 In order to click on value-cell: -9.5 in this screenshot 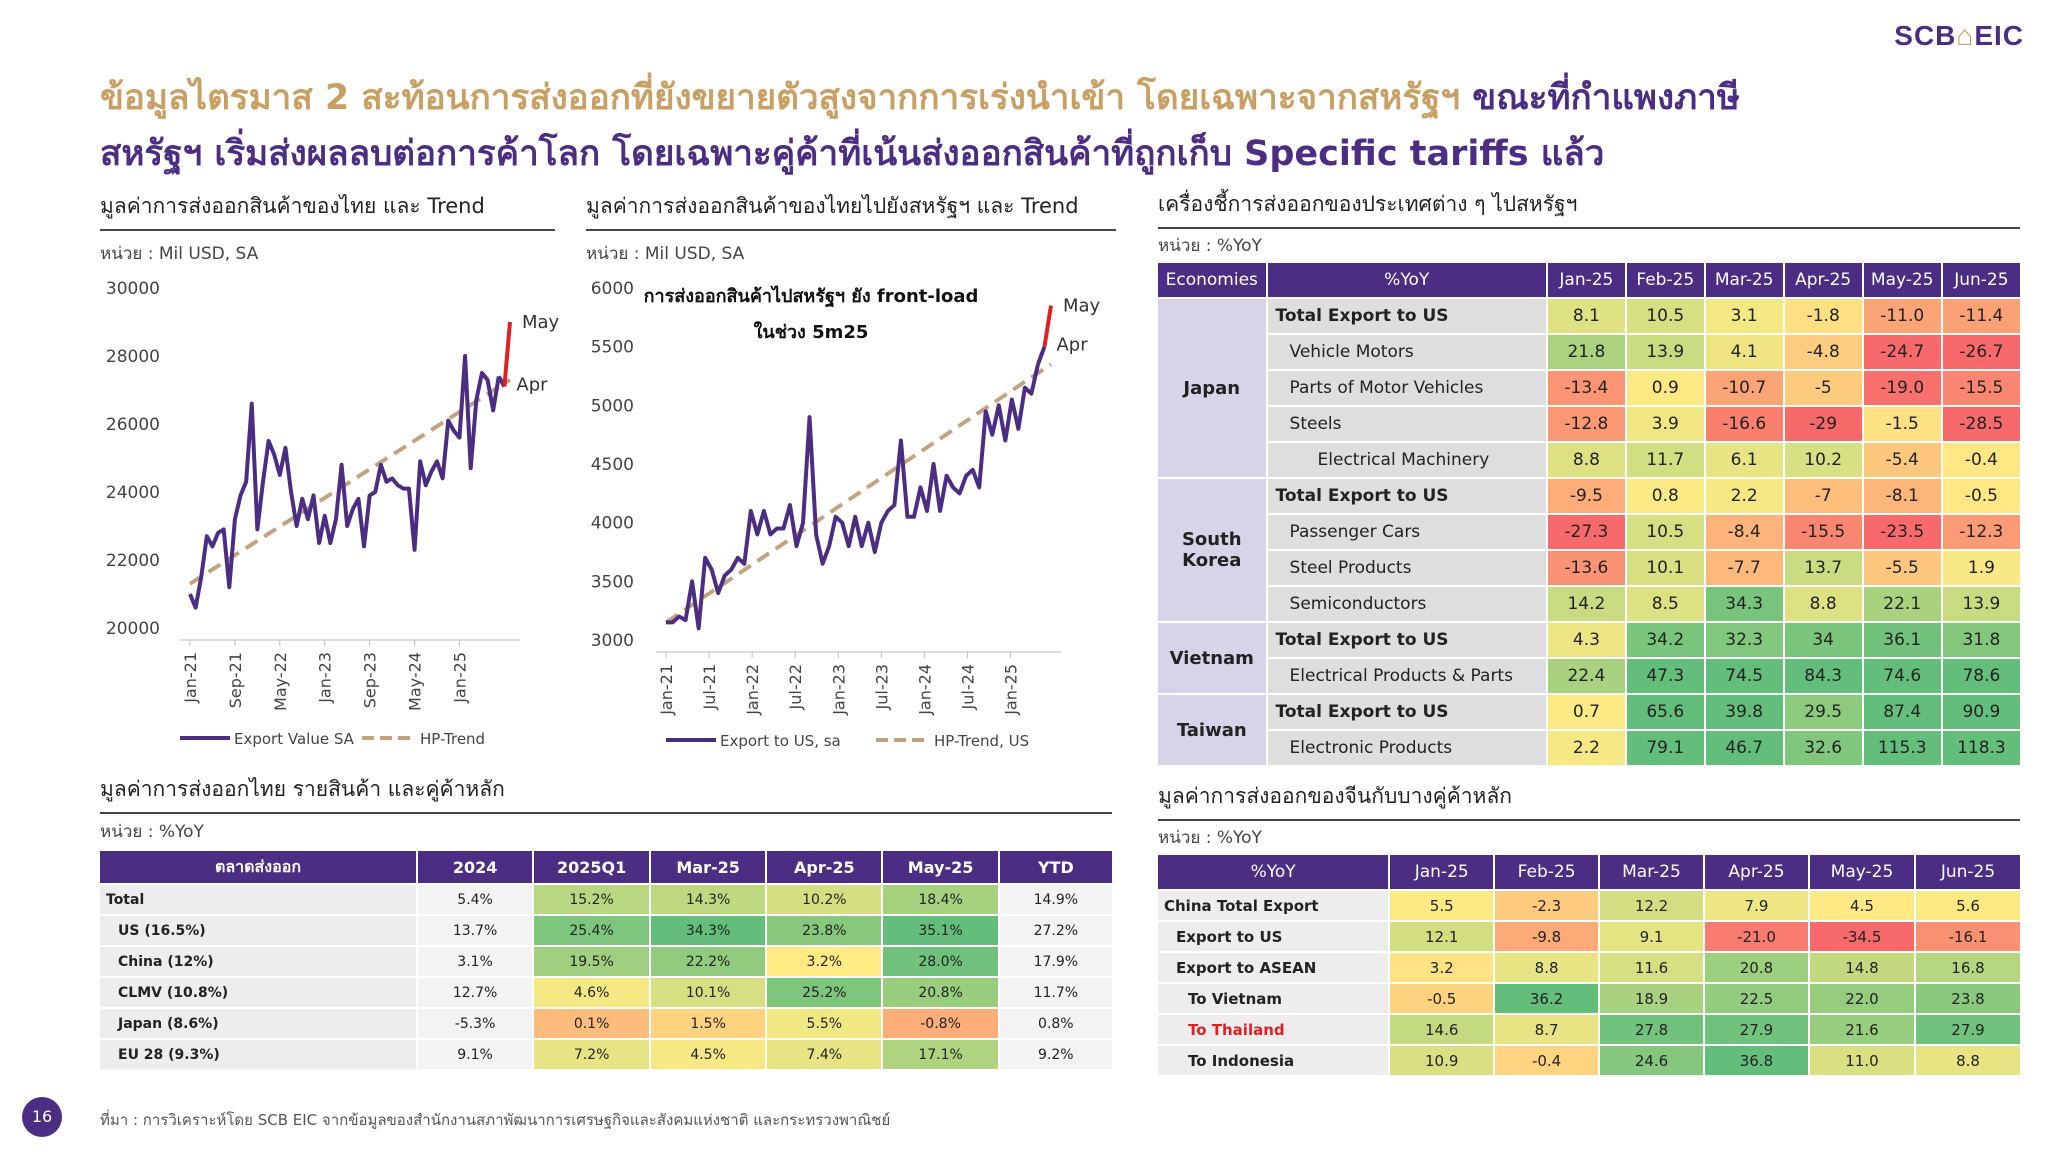, I will do `click(1586, 496)`.